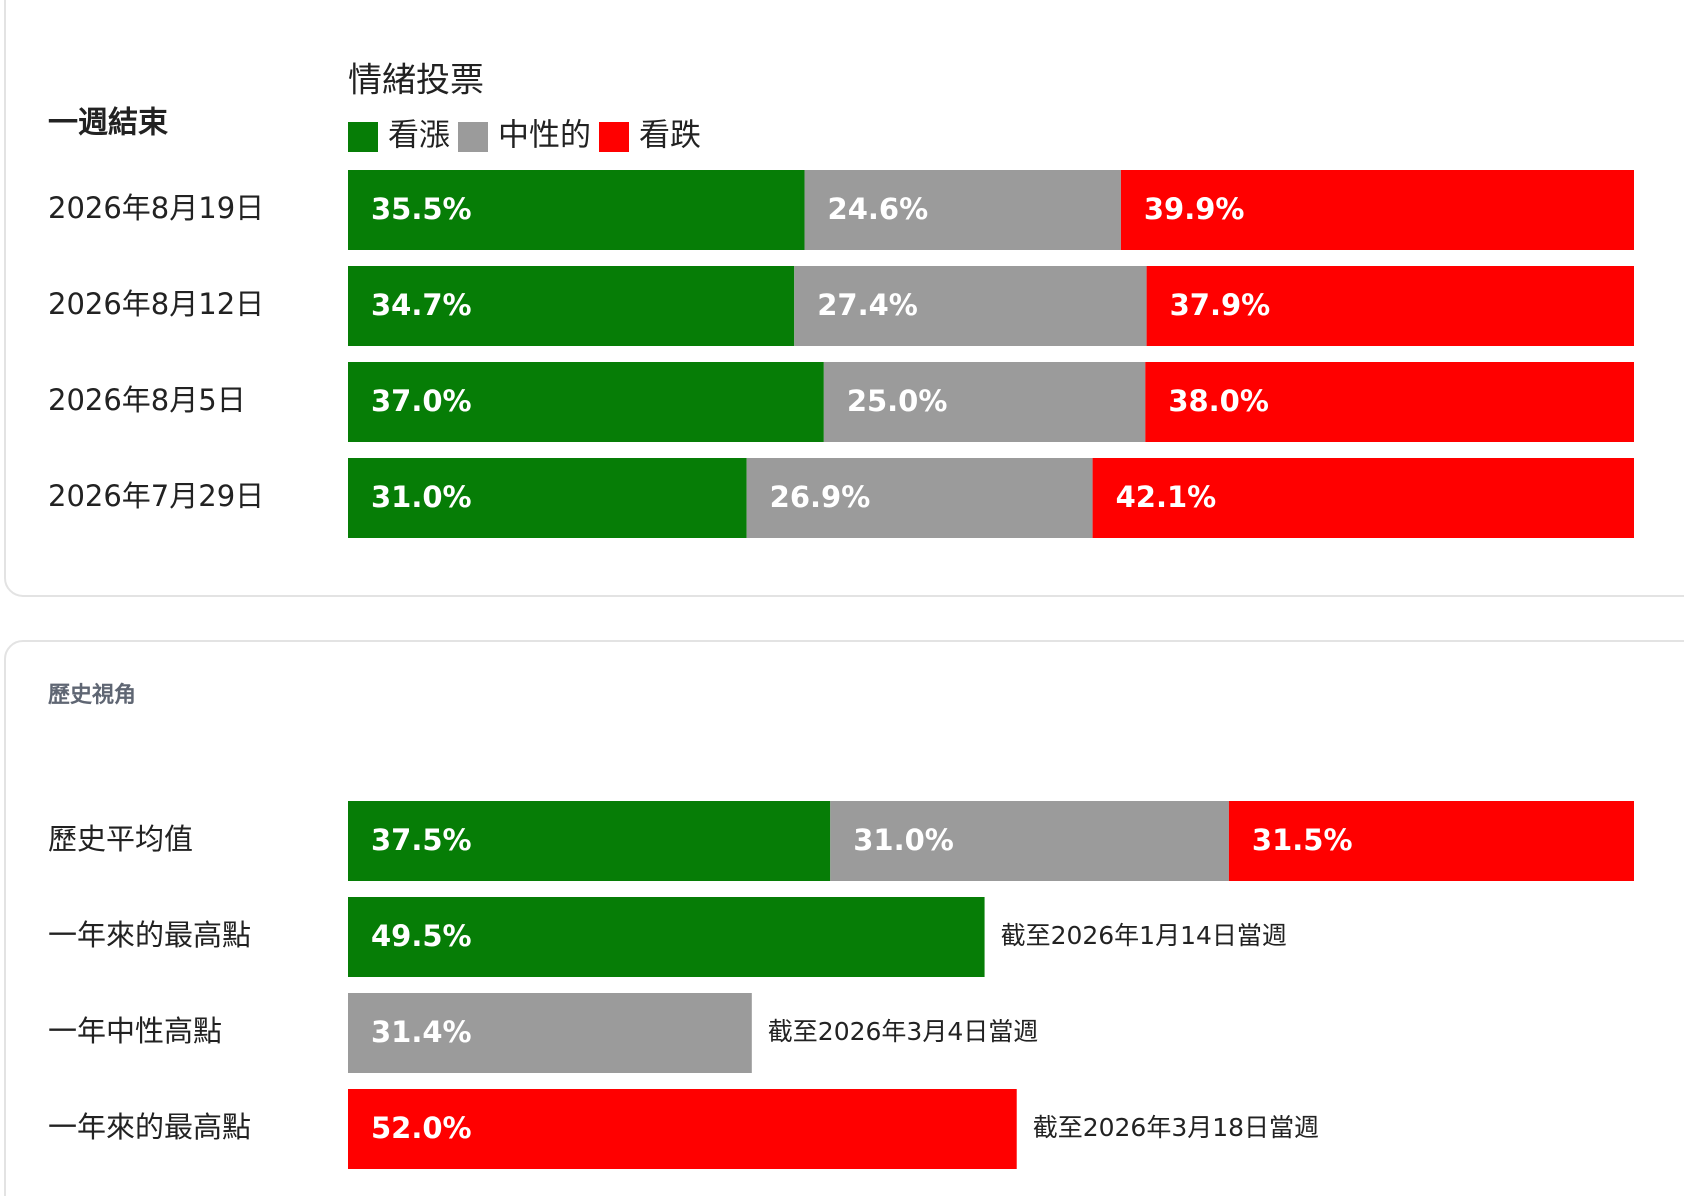 Image resolution: width=1684 pixels, height=1196 pixels. I want to click on value-label: 24.6%, so click(878, 209).